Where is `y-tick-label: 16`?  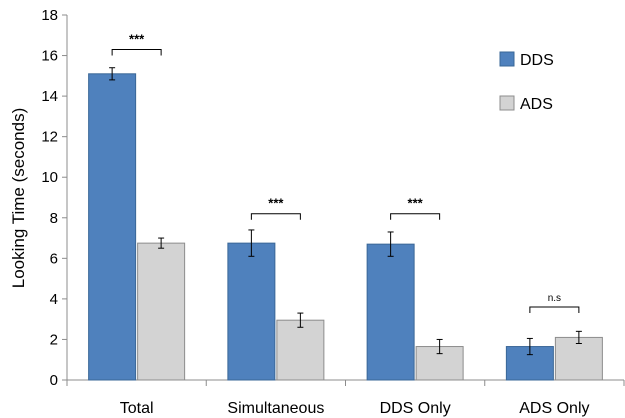 y-tick-label: 16 is located at coordinates (49, 56).